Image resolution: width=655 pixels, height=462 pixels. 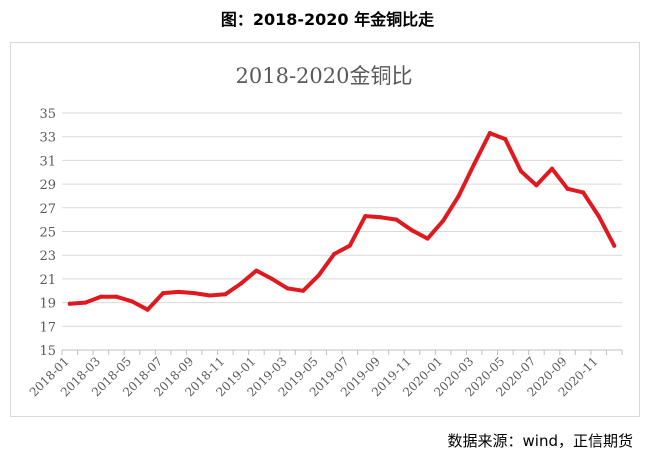 What do you see at coordinates (47, 161) in the screenshot?
I see `y-tick-label: 31` at bounding box center [47, 161].